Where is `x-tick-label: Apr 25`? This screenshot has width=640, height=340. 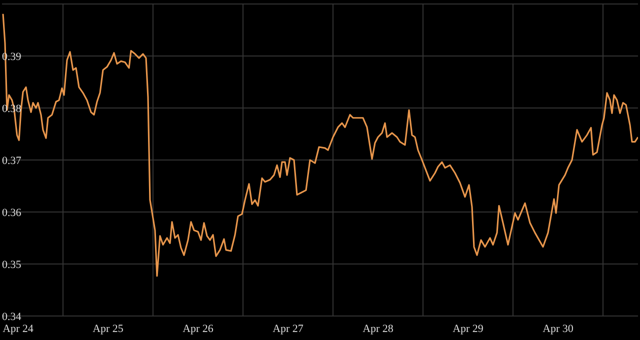
x-tick-label: Apr 25 is located at coordinates (108, 328).